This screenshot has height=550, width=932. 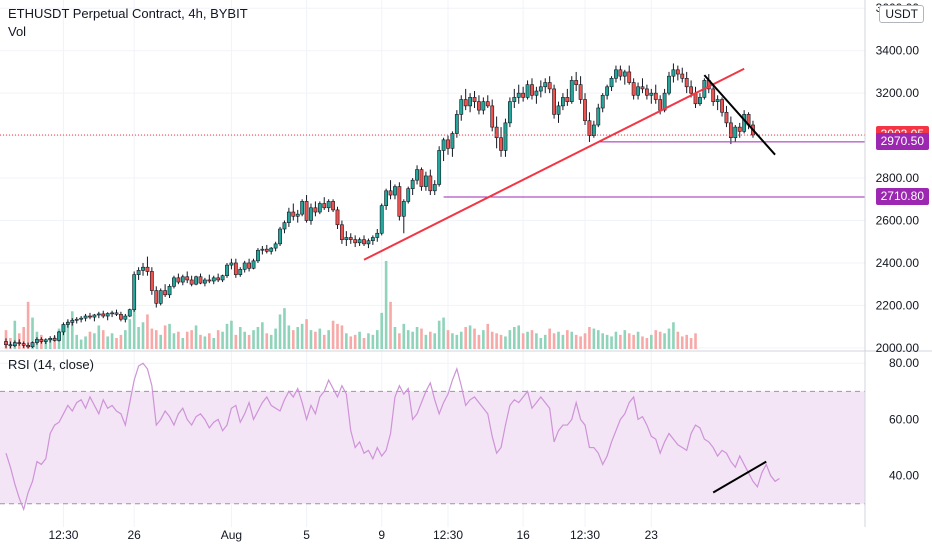 What do you see at coordinates (901, 14) in the screenshot?
I see `currency-button: USDT` at bounding box center [901, 14].